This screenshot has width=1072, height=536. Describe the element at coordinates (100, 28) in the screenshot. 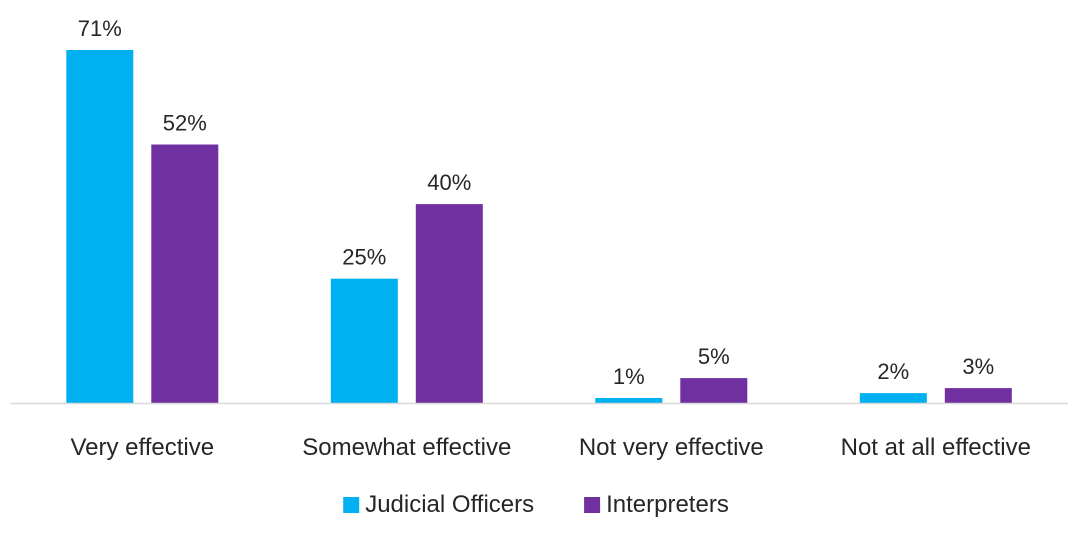

I see `data-label-judicial-officers-very-effective: 71%` at that location.